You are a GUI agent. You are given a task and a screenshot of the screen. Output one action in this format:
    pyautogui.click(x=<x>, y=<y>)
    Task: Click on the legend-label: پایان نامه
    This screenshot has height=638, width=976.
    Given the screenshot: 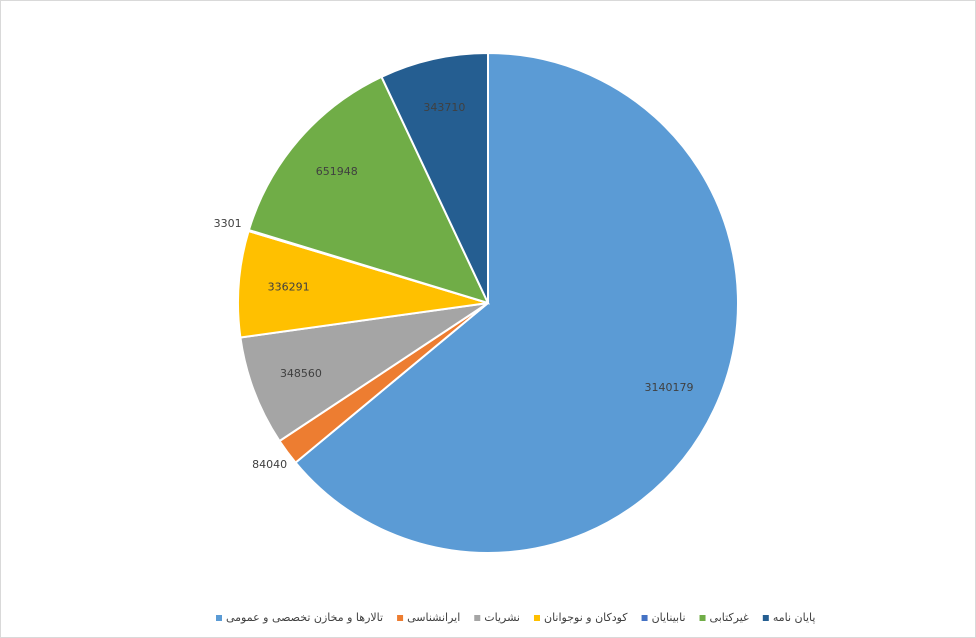 What is the action you would take?
    pyautogui.click(x=794, y=617)
    